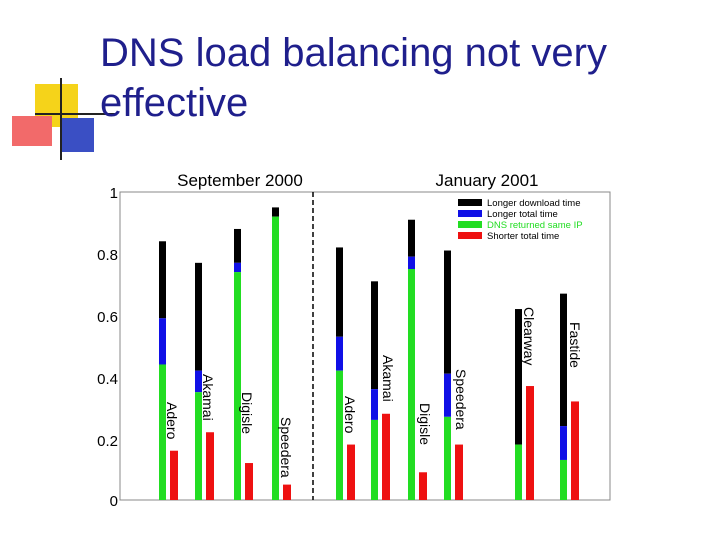  What do you see at coordinates (76, 114) in the screenshot?
I see `deco-horizontal-line` at bounding box center [76, 114].